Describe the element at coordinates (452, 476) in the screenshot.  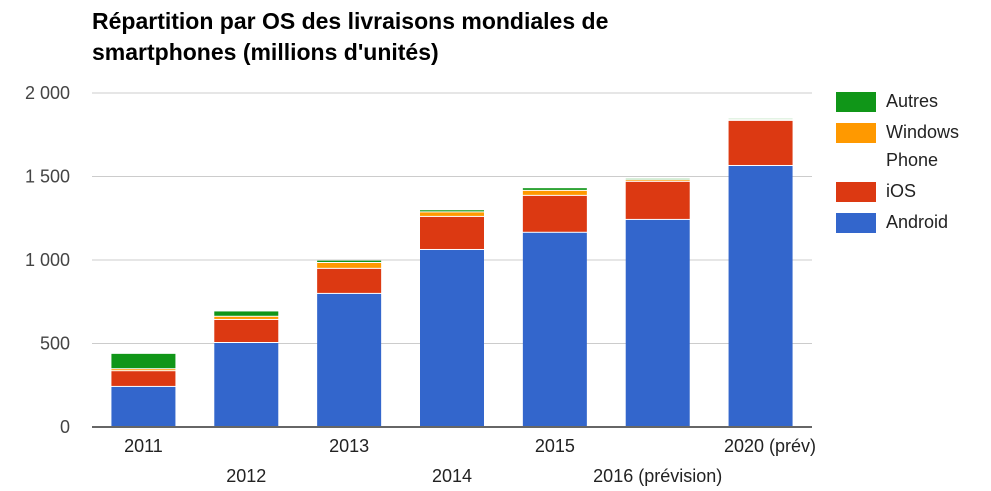
I see `x-tick-label: 2014` at that location.